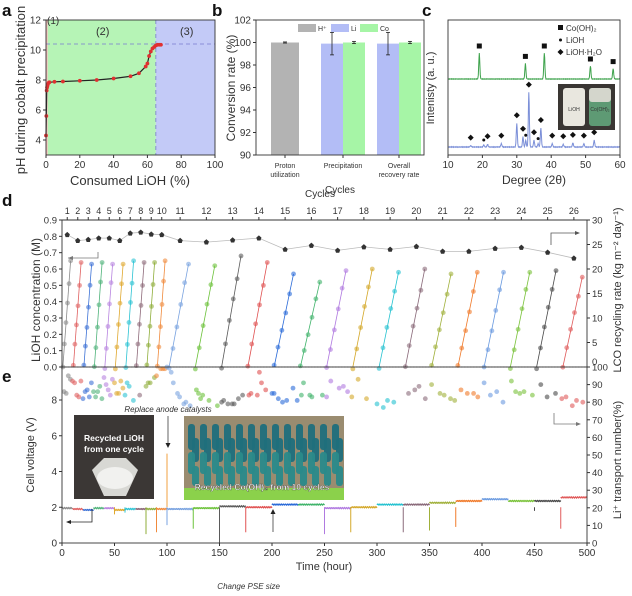 This screenshot has width=632, height=596. I want to click on y-axis-label: pH during cobalt precipitation, so click(20, 90).